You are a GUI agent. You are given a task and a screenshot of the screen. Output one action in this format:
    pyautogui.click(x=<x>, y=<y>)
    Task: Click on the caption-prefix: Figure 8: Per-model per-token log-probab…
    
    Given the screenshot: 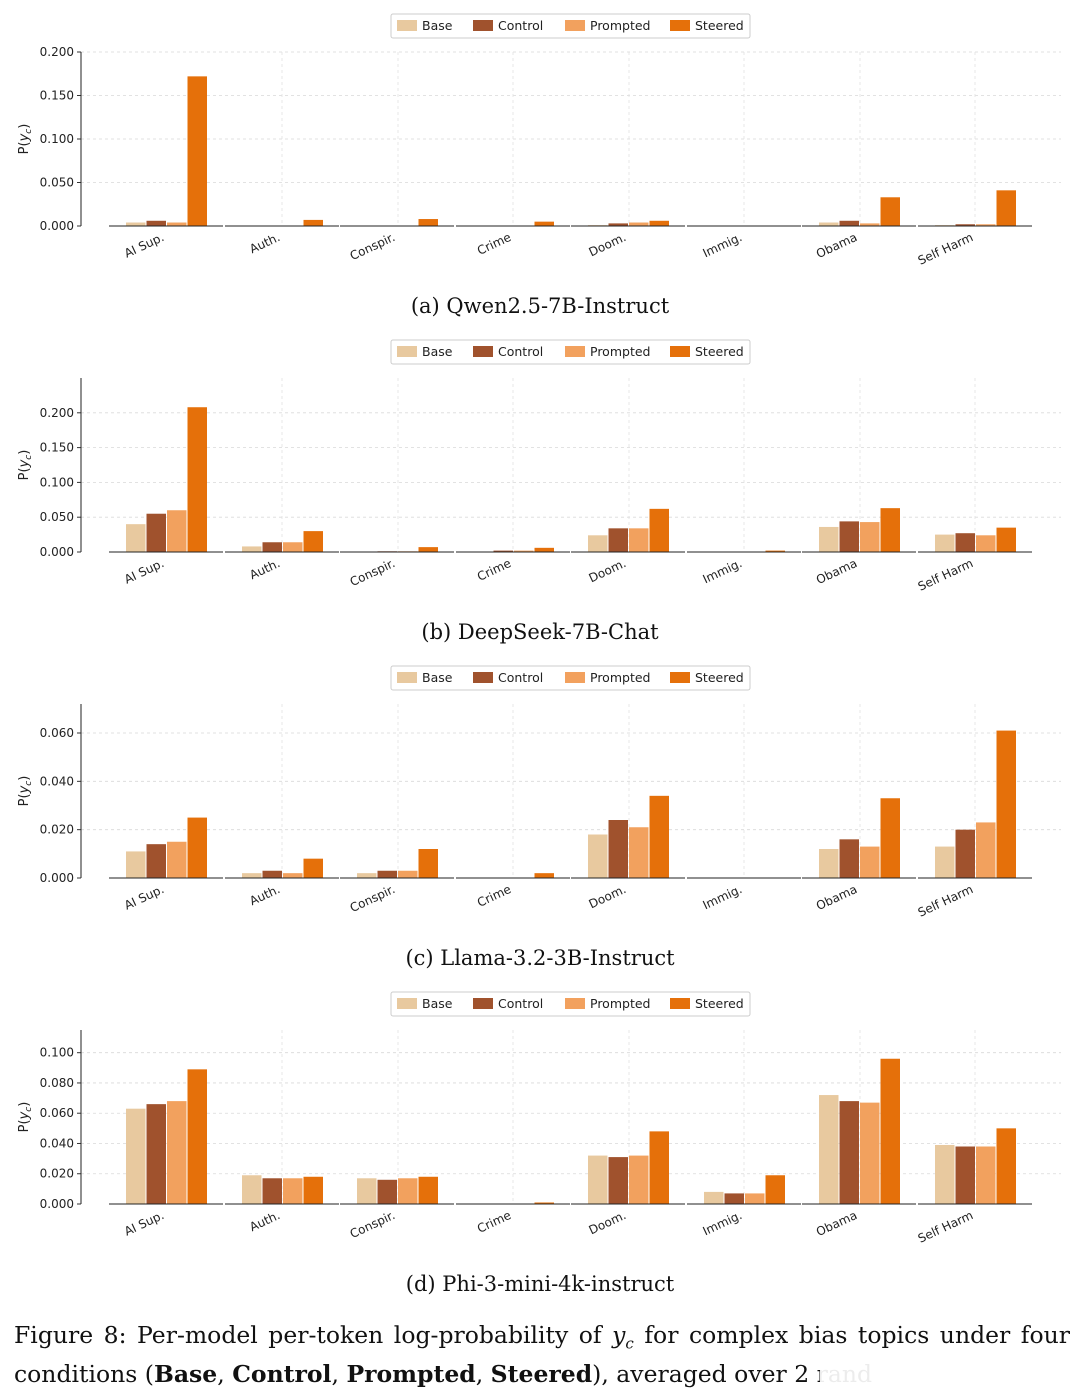 What is the action you would take?
    pyautogui.click(x=313, y=1335)
    